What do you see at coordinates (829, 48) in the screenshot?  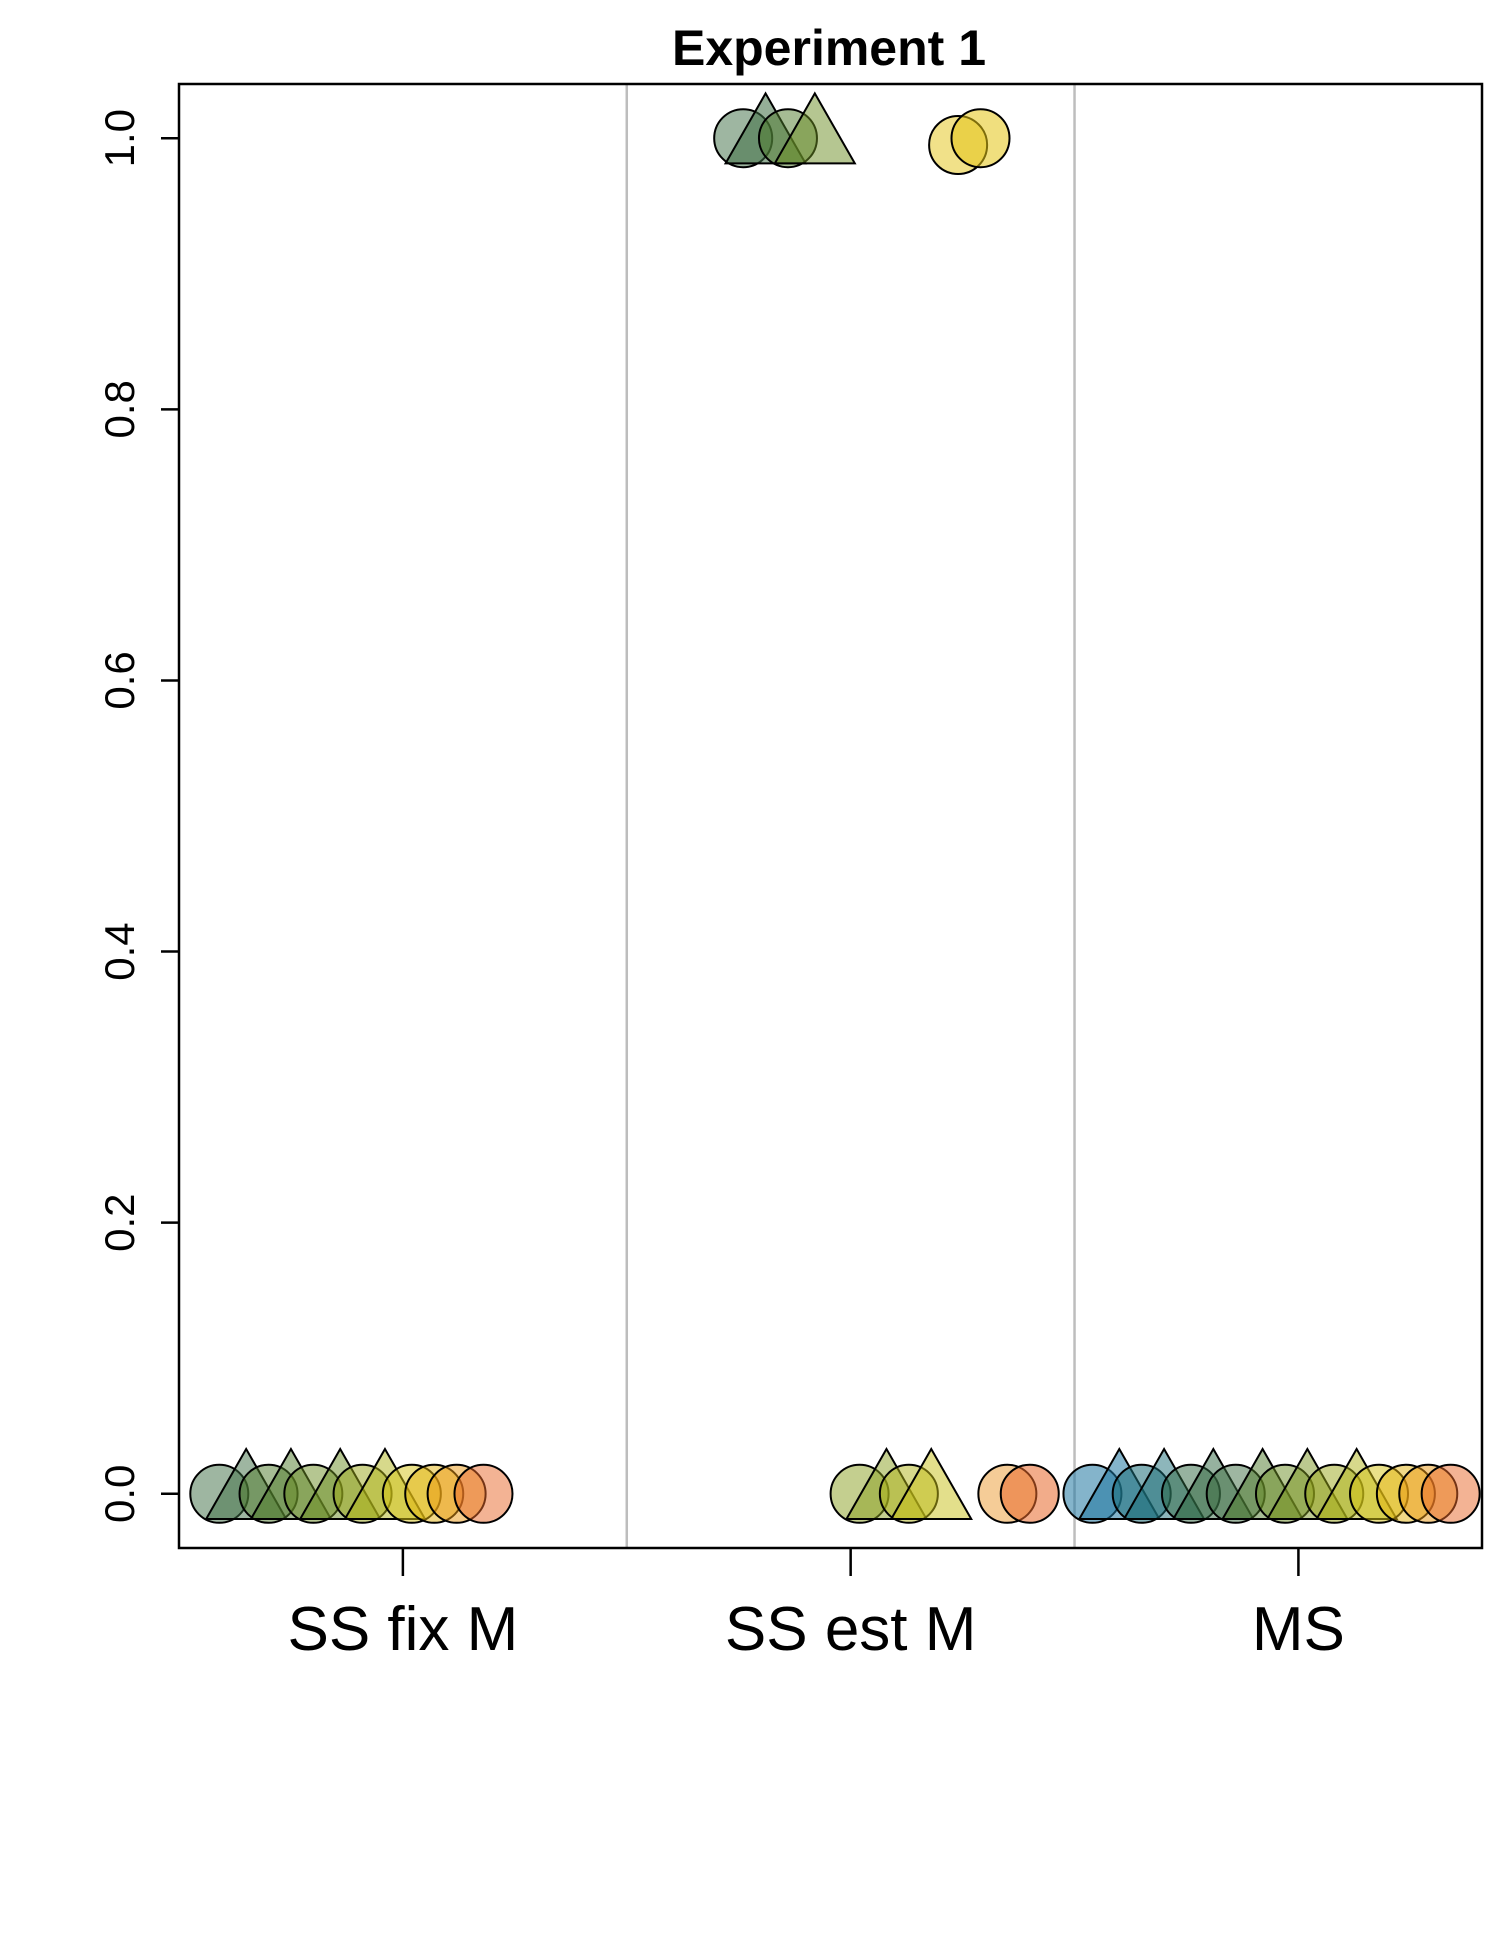 I see `chart-title: Experiment 1` at bounding box center [829, 48].